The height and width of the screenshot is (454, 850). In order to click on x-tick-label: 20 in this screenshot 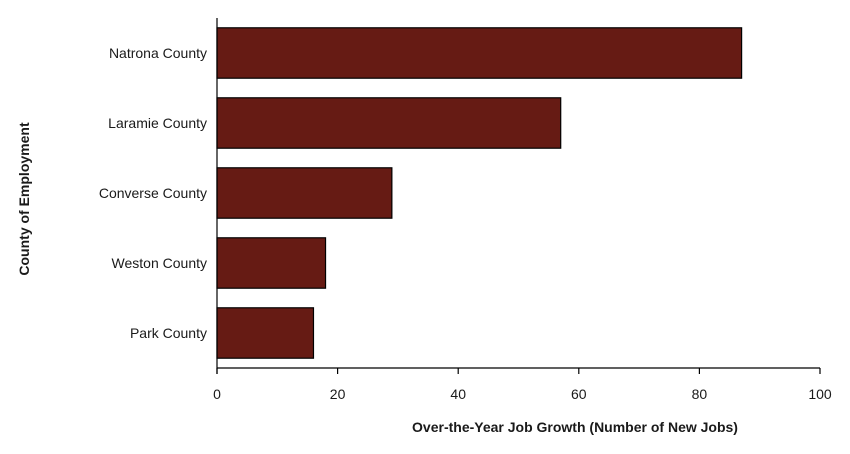, I will do `click(338, 394)`.